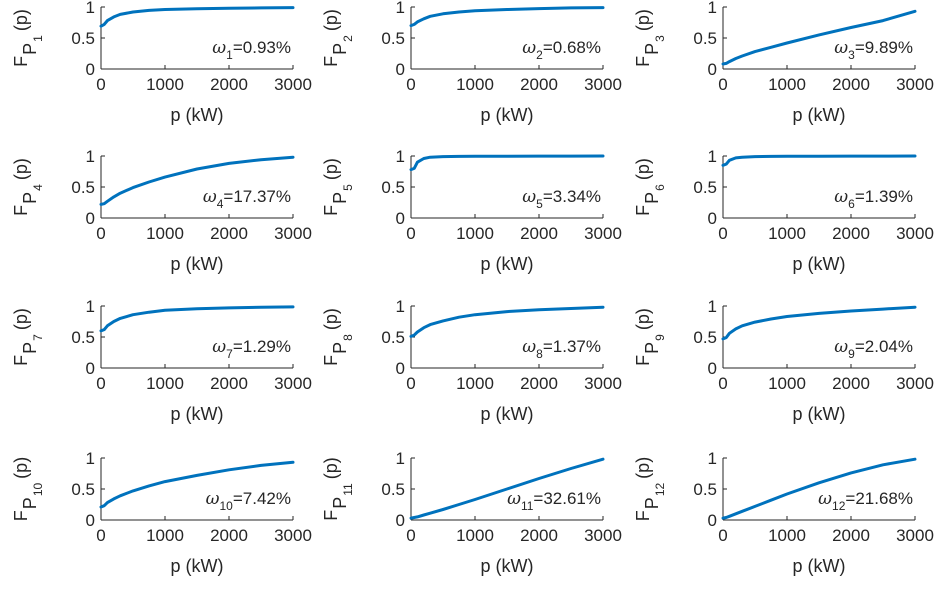 The width and height of the screenshot is (944, 596). What do you see at coordinates (28, 337) in the screenshot?
I see `y-axis-label: FP7(p)` at bounding box center [28, 337].